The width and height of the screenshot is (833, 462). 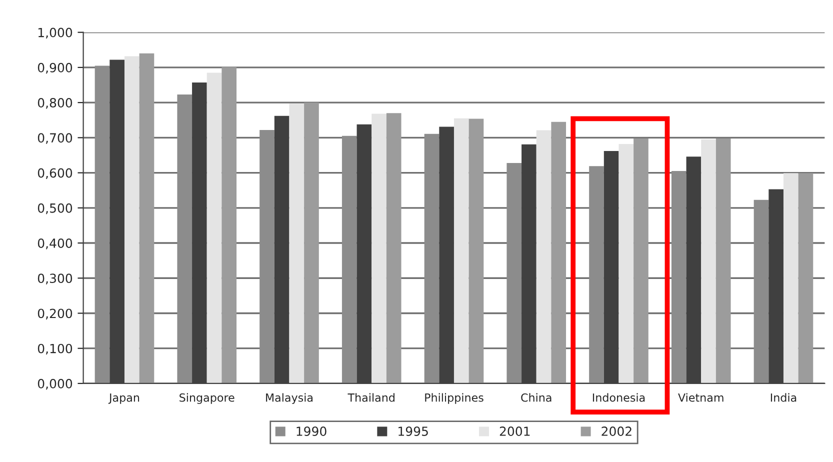 I want to click on x-tick-label: Philippines, so click(x=454, y=398).